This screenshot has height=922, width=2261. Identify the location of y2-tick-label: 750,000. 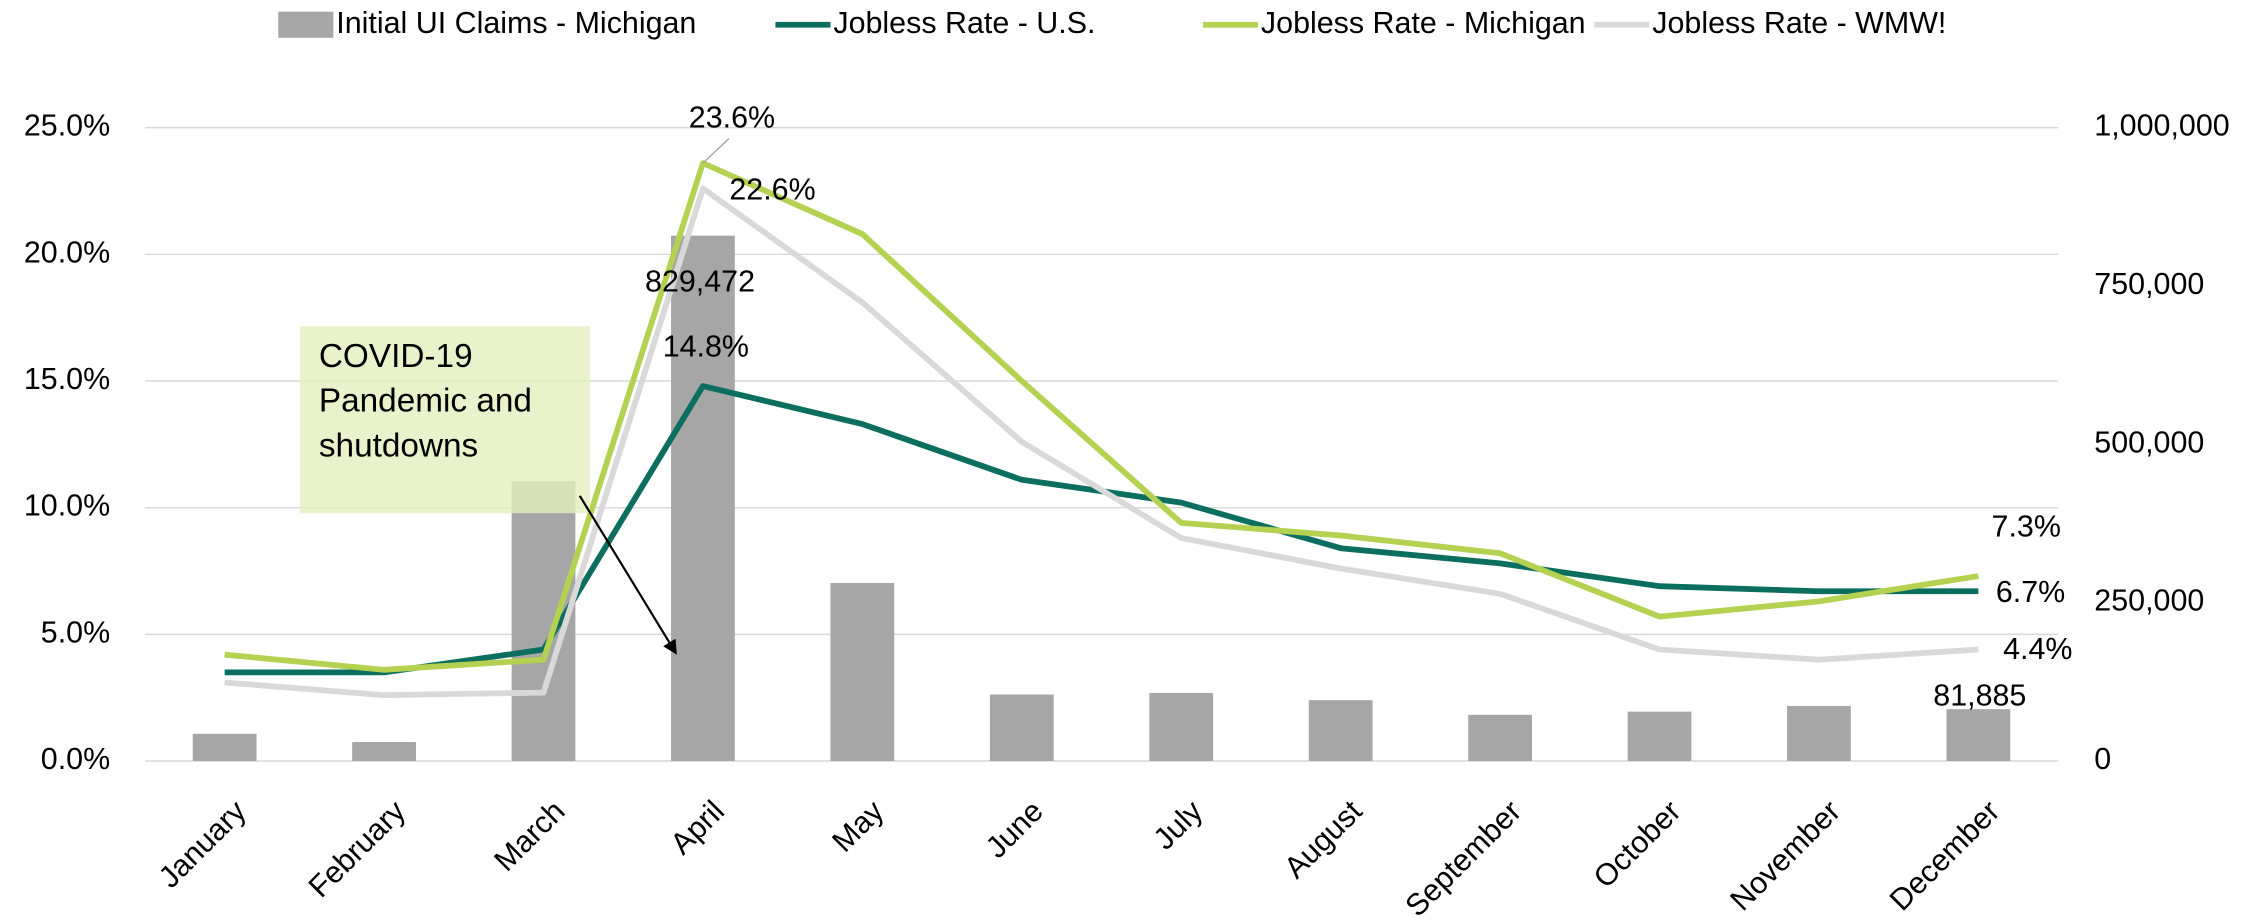
(2149, 284).